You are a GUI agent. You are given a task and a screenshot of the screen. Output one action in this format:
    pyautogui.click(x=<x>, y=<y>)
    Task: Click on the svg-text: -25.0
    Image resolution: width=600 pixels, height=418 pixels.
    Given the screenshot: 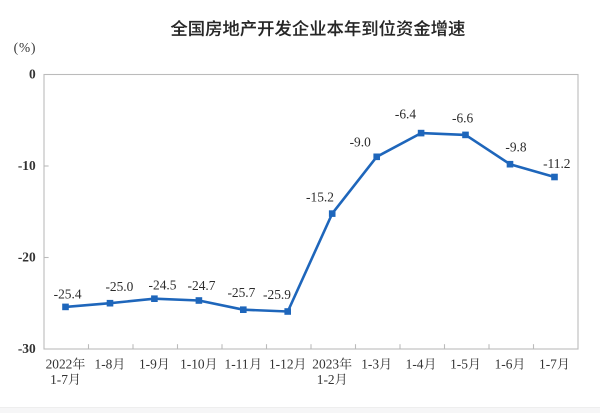 What is the action you would take?
    pyautogui.click(x=119, y=286)
    